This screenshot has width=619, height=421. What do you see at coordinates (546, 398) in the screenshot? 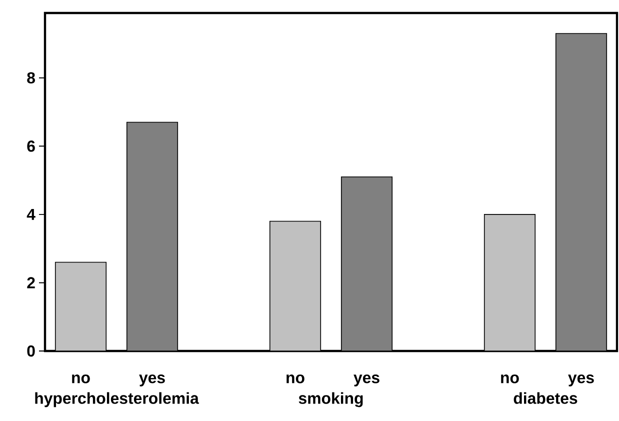
I see `text: diabetes` at bounding box center [546, 398].